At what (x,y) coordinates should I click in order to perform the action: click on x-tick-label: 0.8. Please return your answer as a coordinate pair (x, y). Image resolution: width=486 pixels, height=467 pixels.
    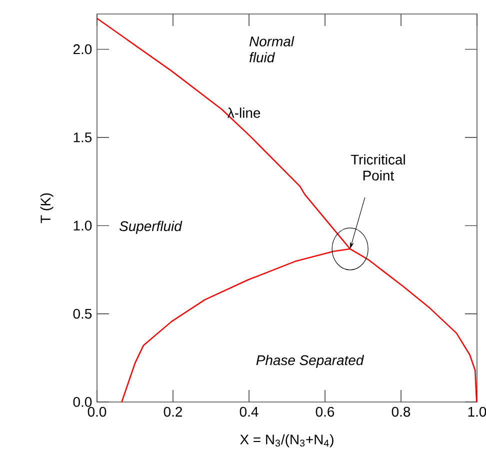
    Looking at the image, I should click on (401, 411).